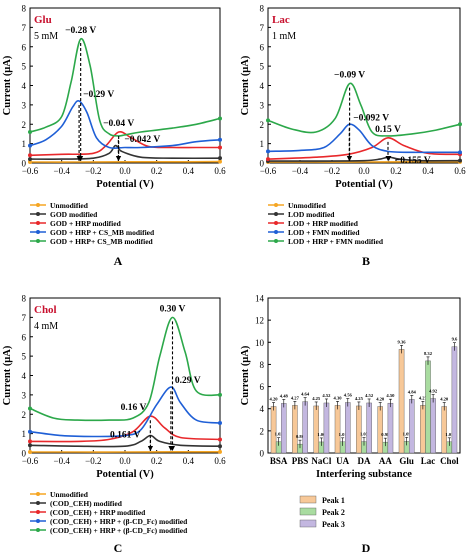 The image size is (474, 559). I want to click on plot-frame, so click(364, 85).